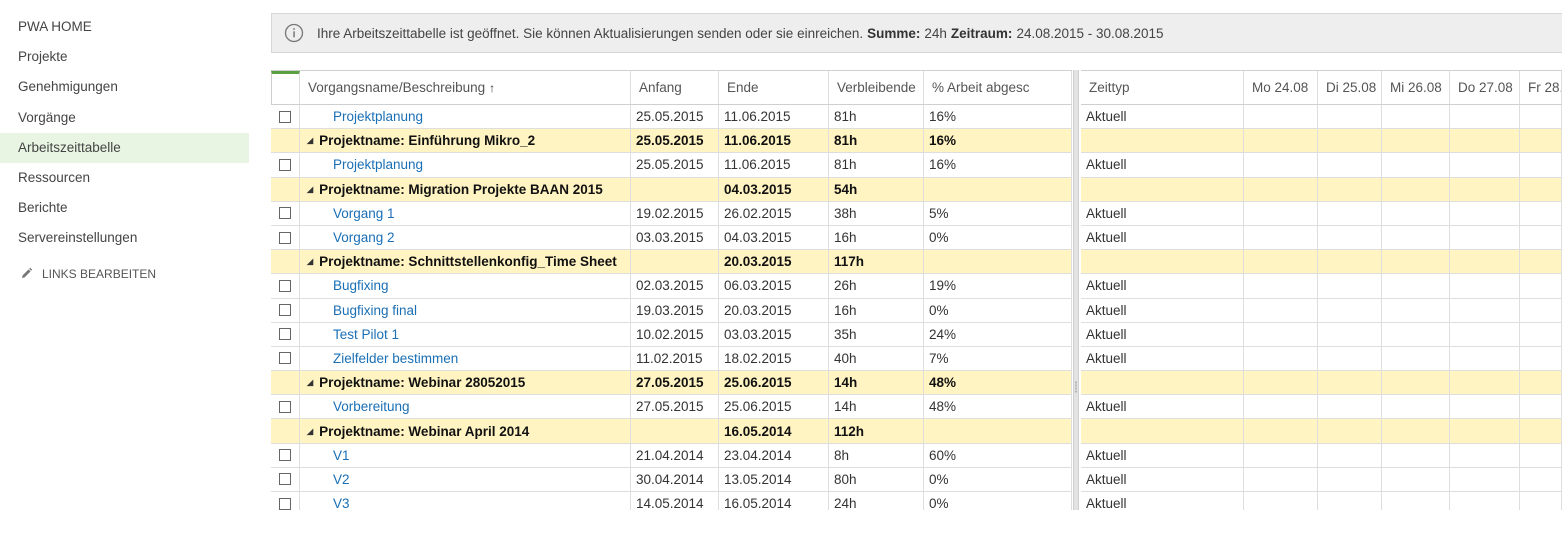  I want to click on column-header-remaining: Verbleibende, so click(876, 87).